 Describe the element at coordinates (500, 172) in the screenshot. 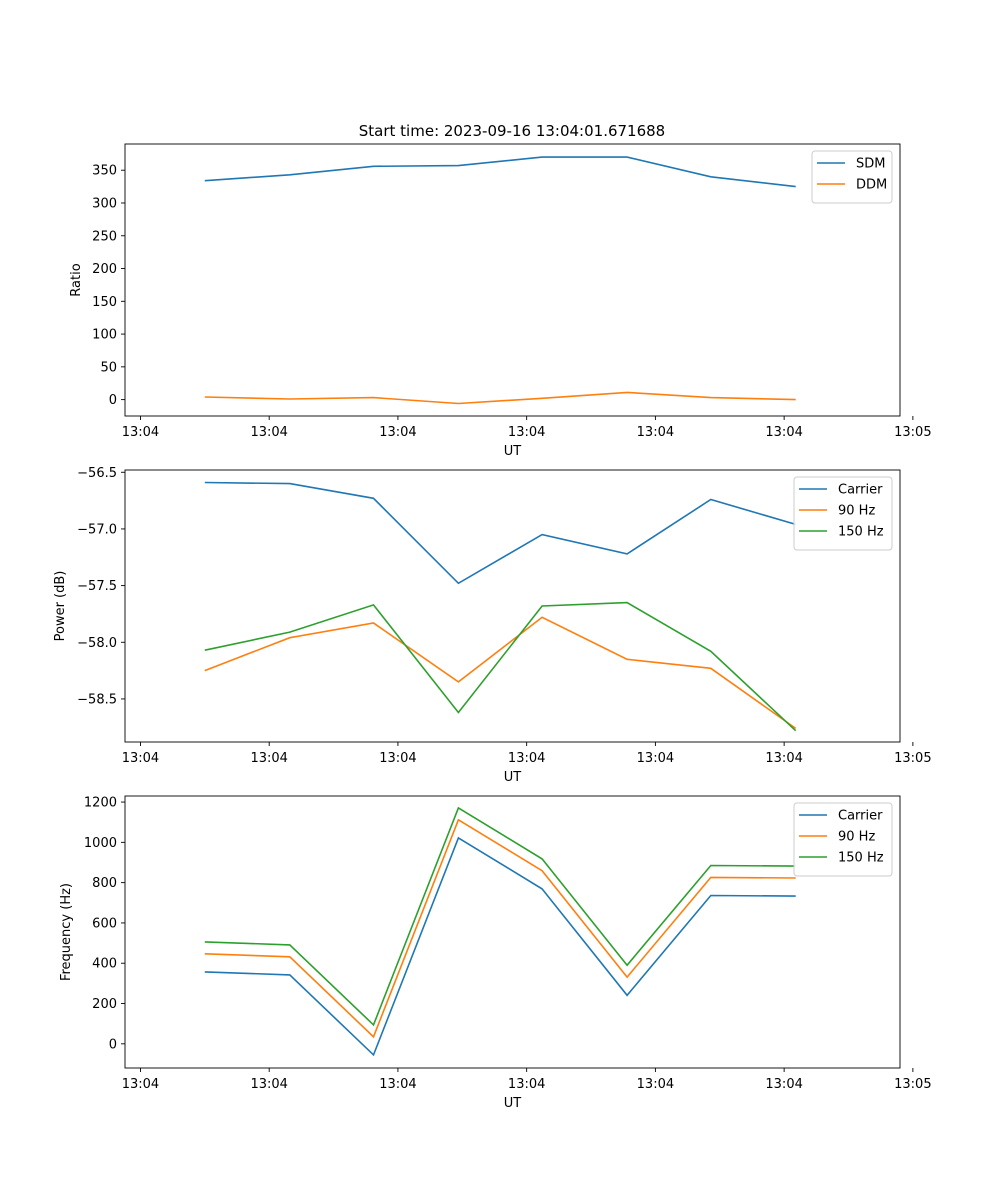

I see `series-line-sdm` at that location.